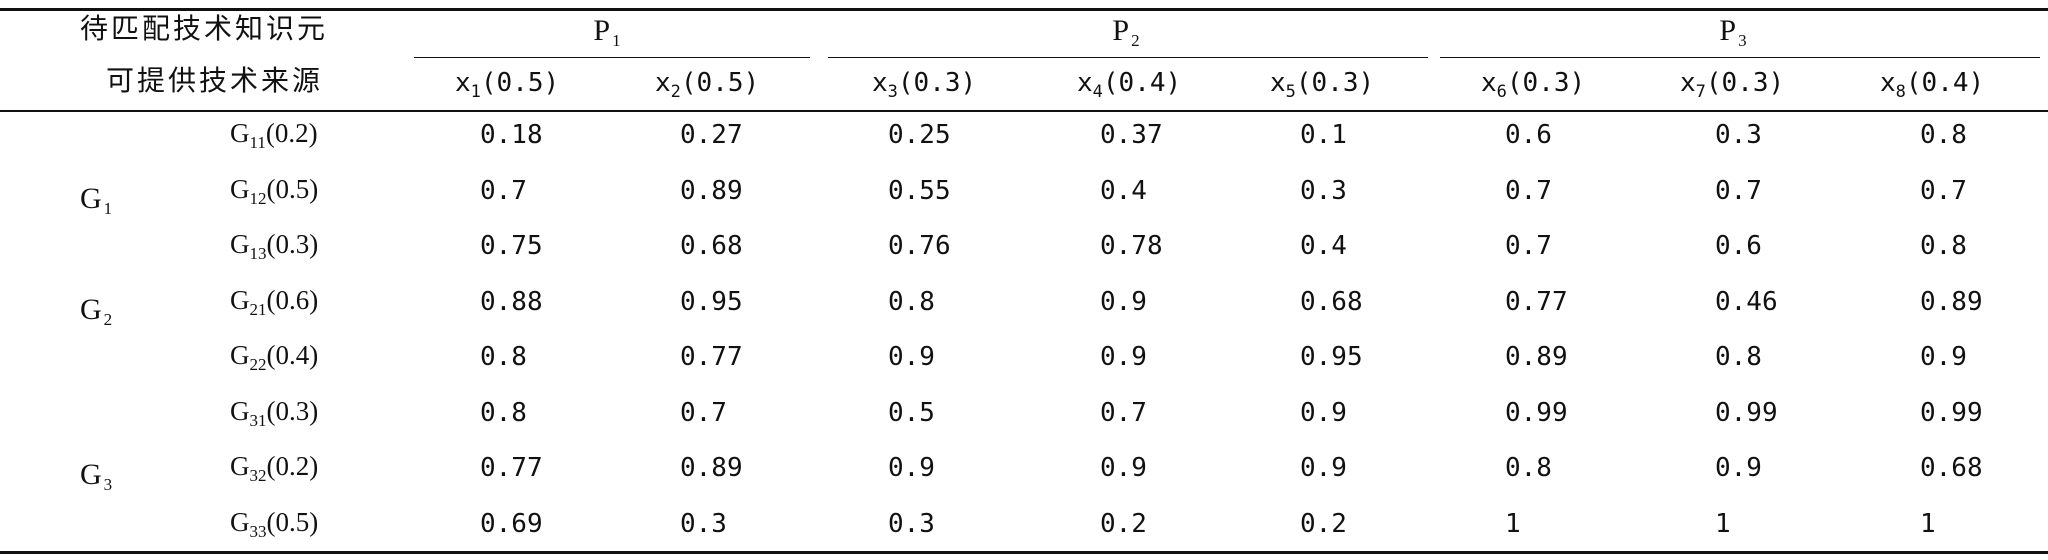 Image resolution: width=2048 pixels, height=560 pixels. Describe the element at coordinates (507, 85) in the screenshot. I see `column-header-x1: x1(0.5)` at that location.